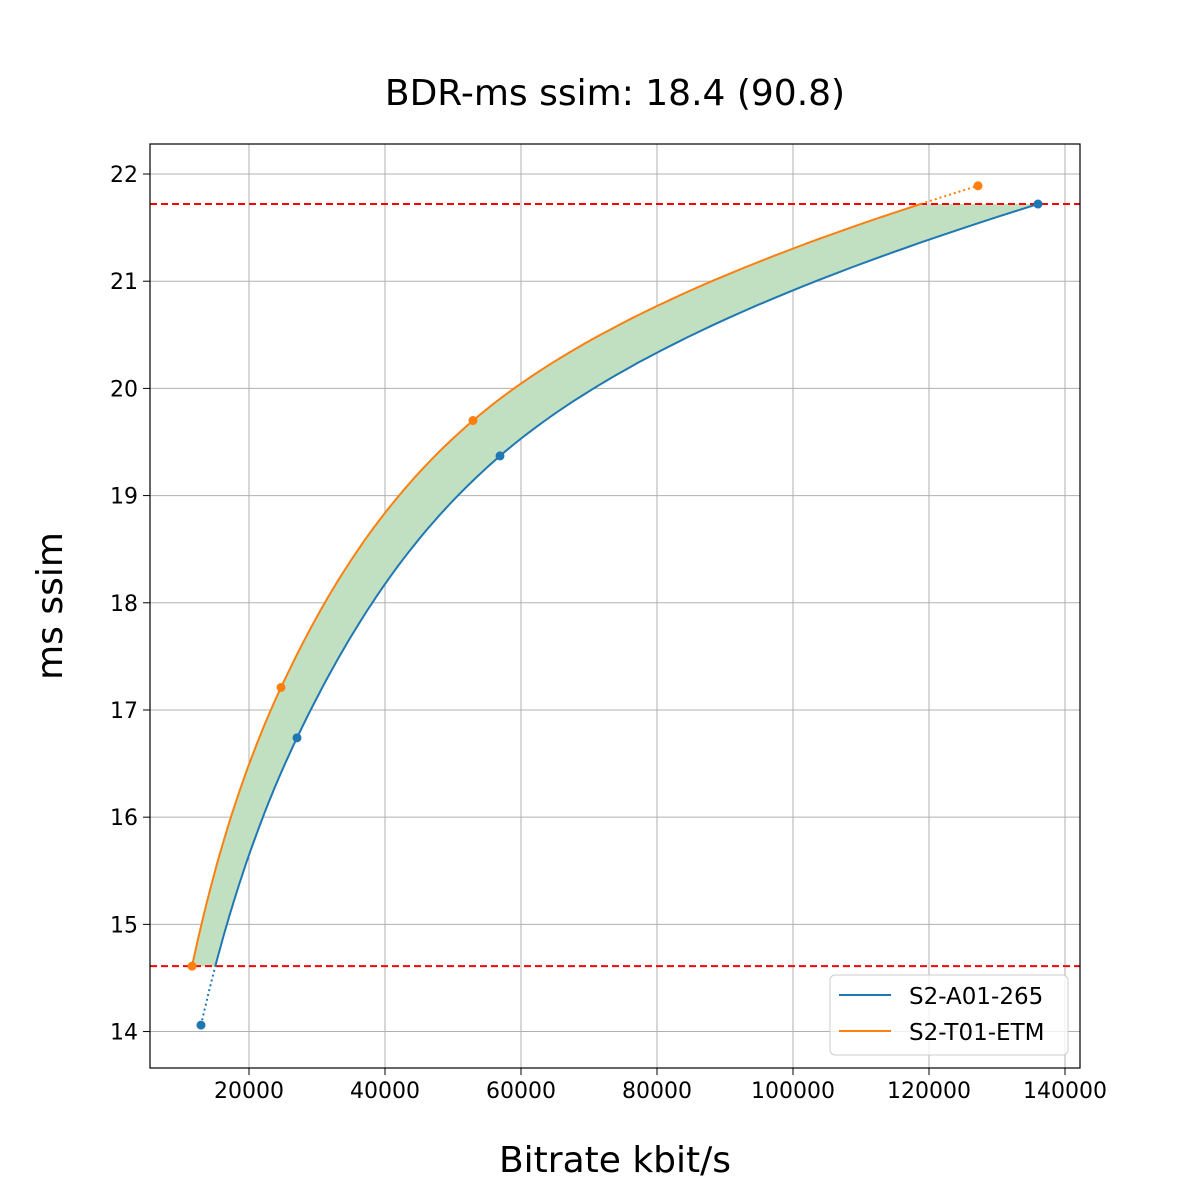 Image resolution: width=1200 pixels, height=1200 pixels. What do you see at coordinates (124, 925) in the screenshot?
I see `y-tick-label: 15` at bounding box center [124, 925].